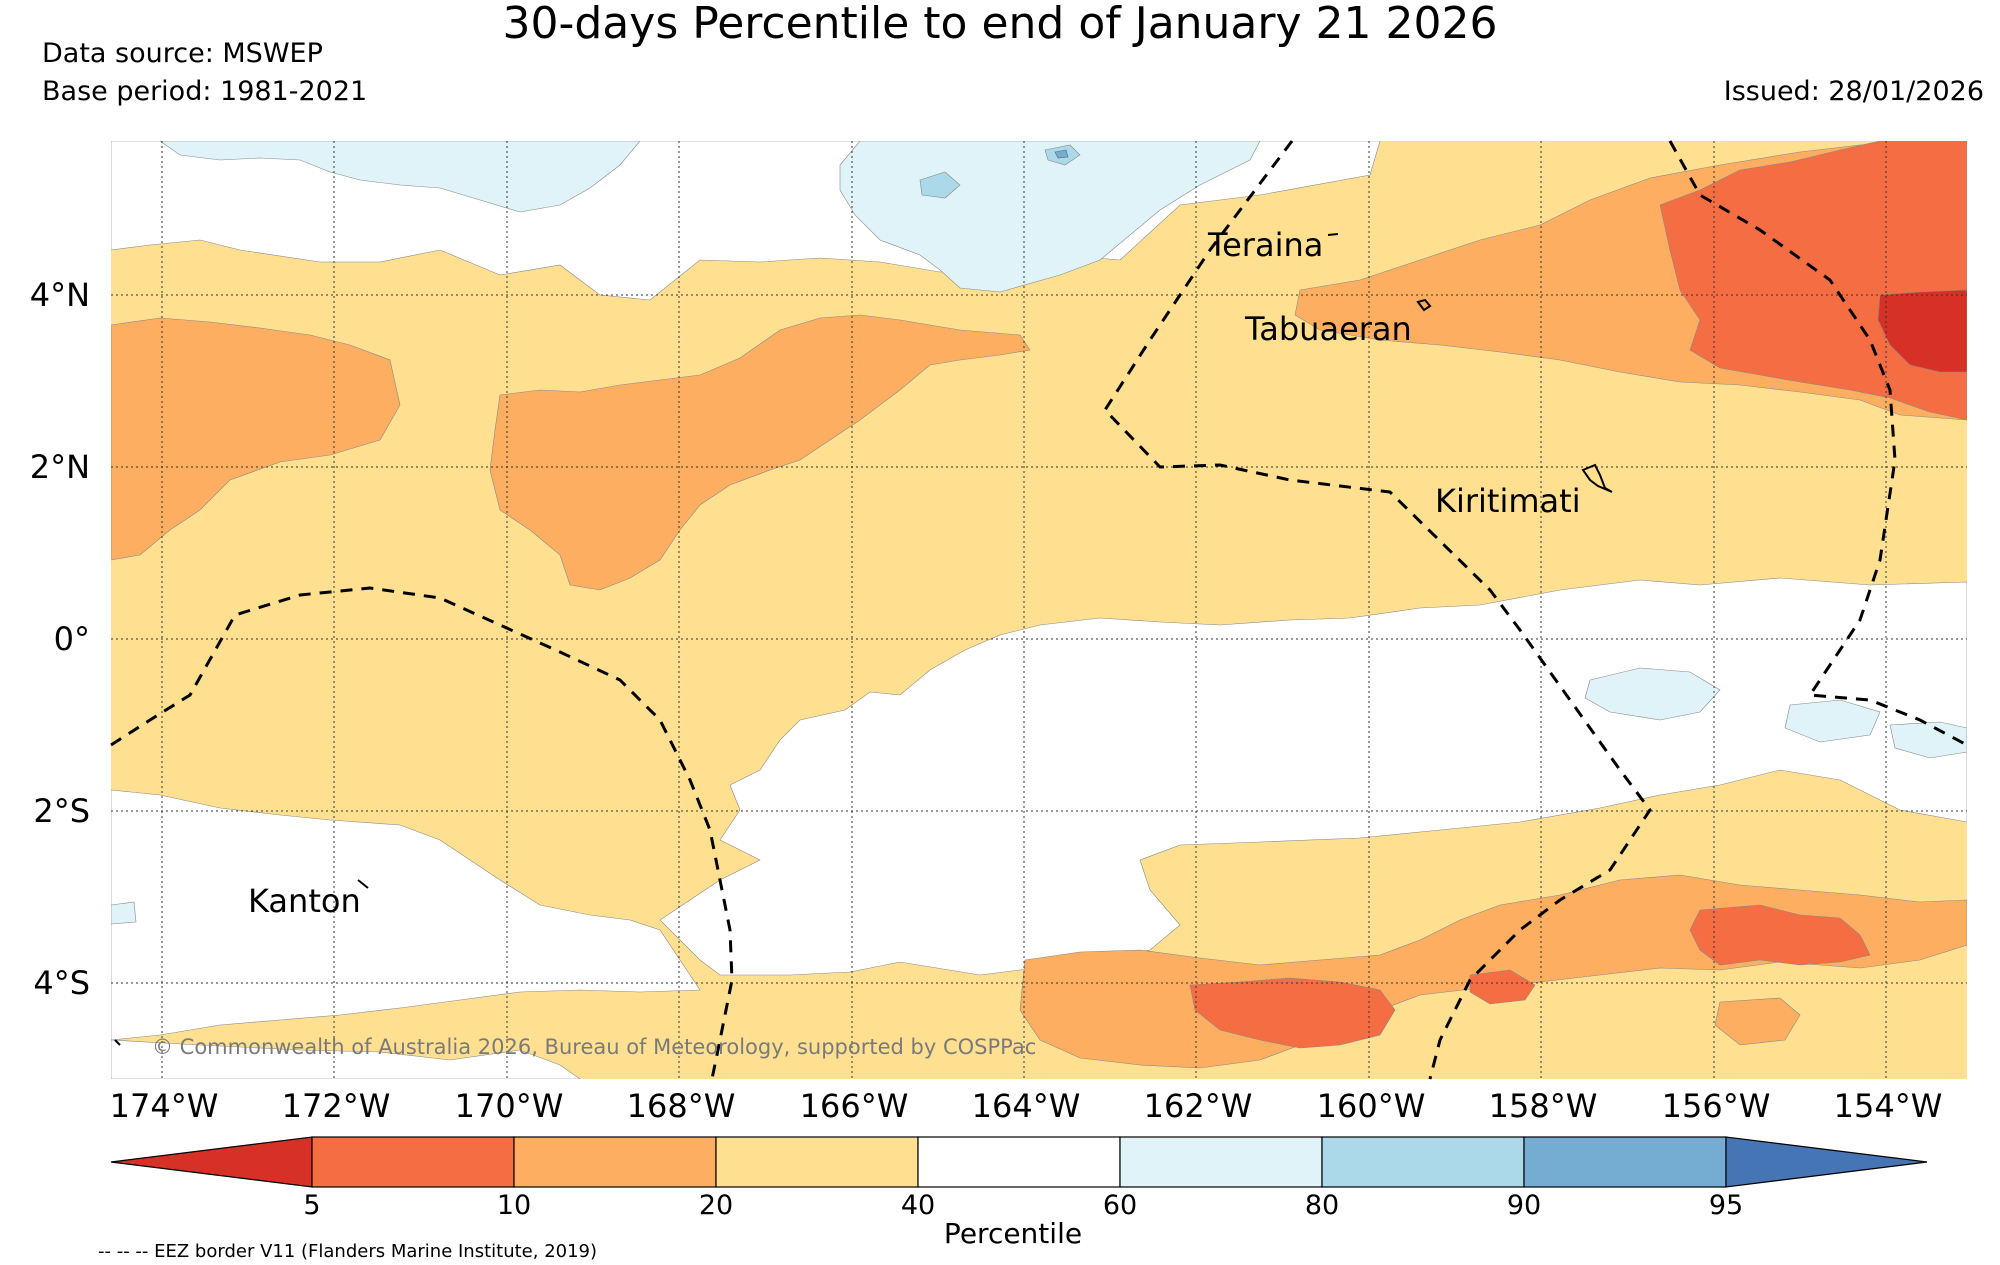 The height and width of the screenshot is (1265, 2000). Describe the element at coordinates (514, 1205) in the screenshot. I see `colorbar-tick: 10` at that location.